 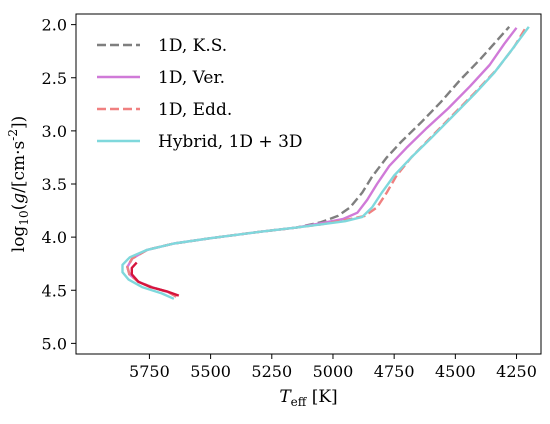 What do you see at coordinates (54, 343) in the screenshot?
I see `y-tick-label-6: 5.0` at bounding box center [54, 343].